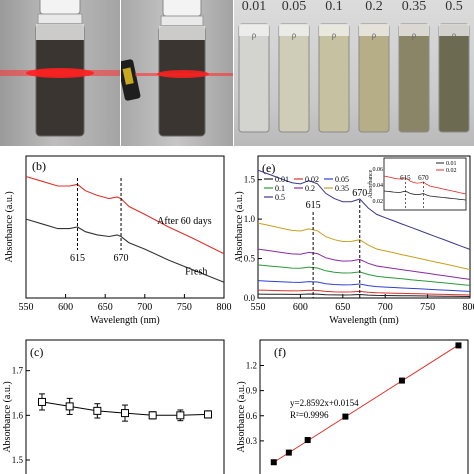 This screenshot has width=474, height=474. I want to click on cuvette-concentration-label: 0.05, so click(294, 7).